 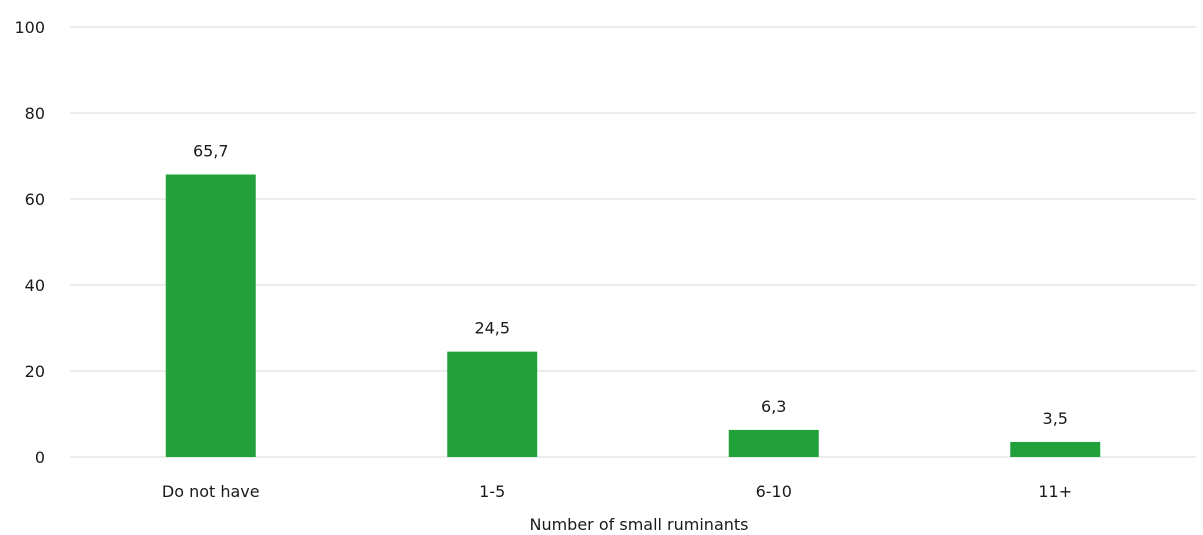 I want to click on x-category-label-2: 6-10, so click(x=774, y=491).